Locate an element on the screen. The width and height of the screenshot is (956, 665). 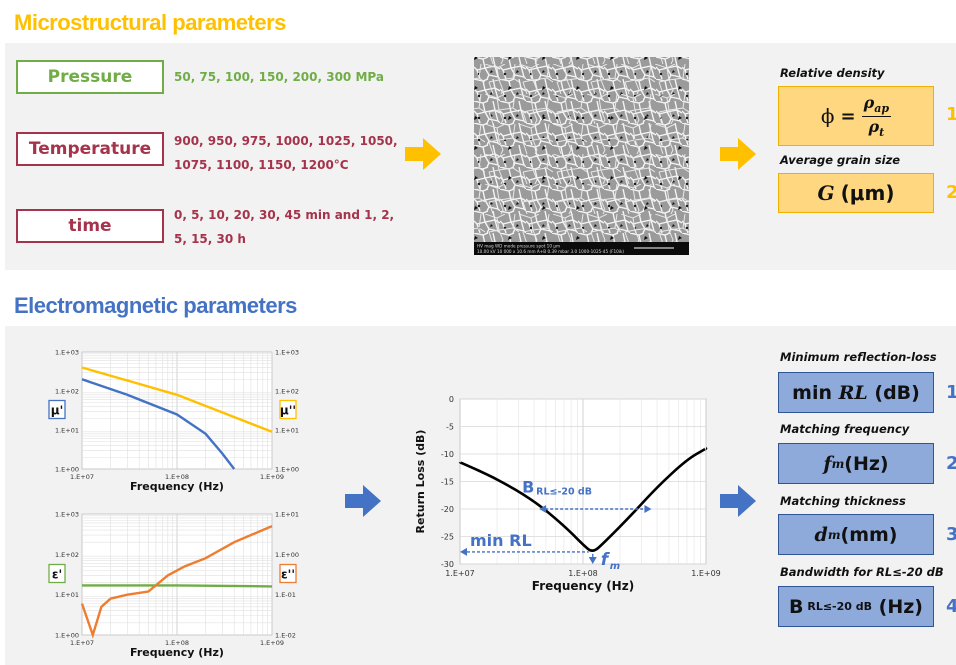
y-tick-label: -15 is located at coordinates (447, 482).